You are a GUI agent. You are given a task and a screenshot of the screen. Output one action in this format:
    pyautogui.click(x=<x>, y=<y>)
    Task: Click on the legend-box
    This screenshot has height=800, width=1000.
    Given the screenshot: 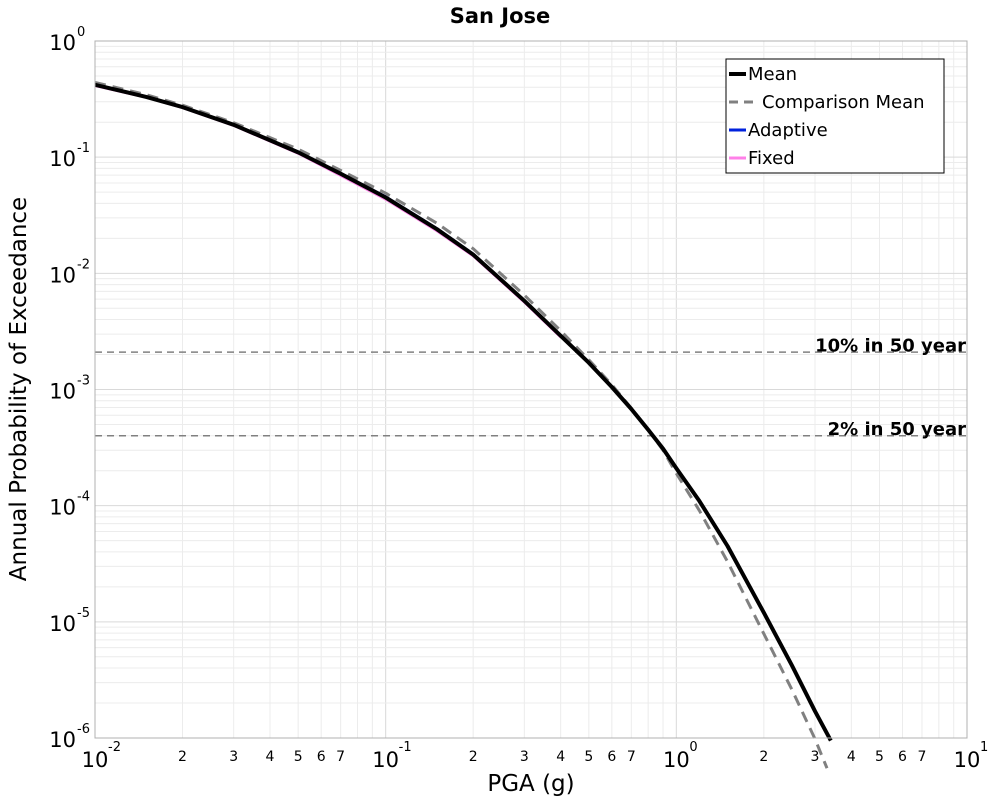 What is the action you would take?
    pyautogui.click(x=835, y=116)
    